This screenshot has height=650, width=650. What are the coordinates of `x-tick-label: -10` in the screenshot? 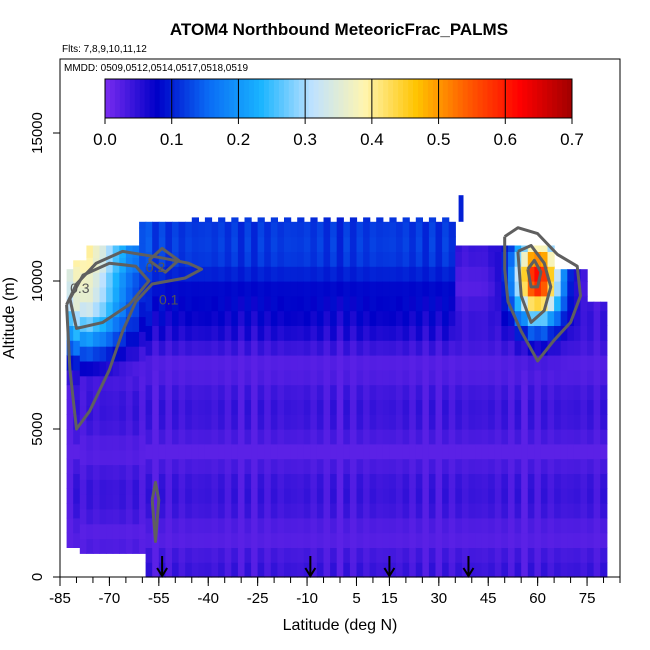 It's located at (307, 598).